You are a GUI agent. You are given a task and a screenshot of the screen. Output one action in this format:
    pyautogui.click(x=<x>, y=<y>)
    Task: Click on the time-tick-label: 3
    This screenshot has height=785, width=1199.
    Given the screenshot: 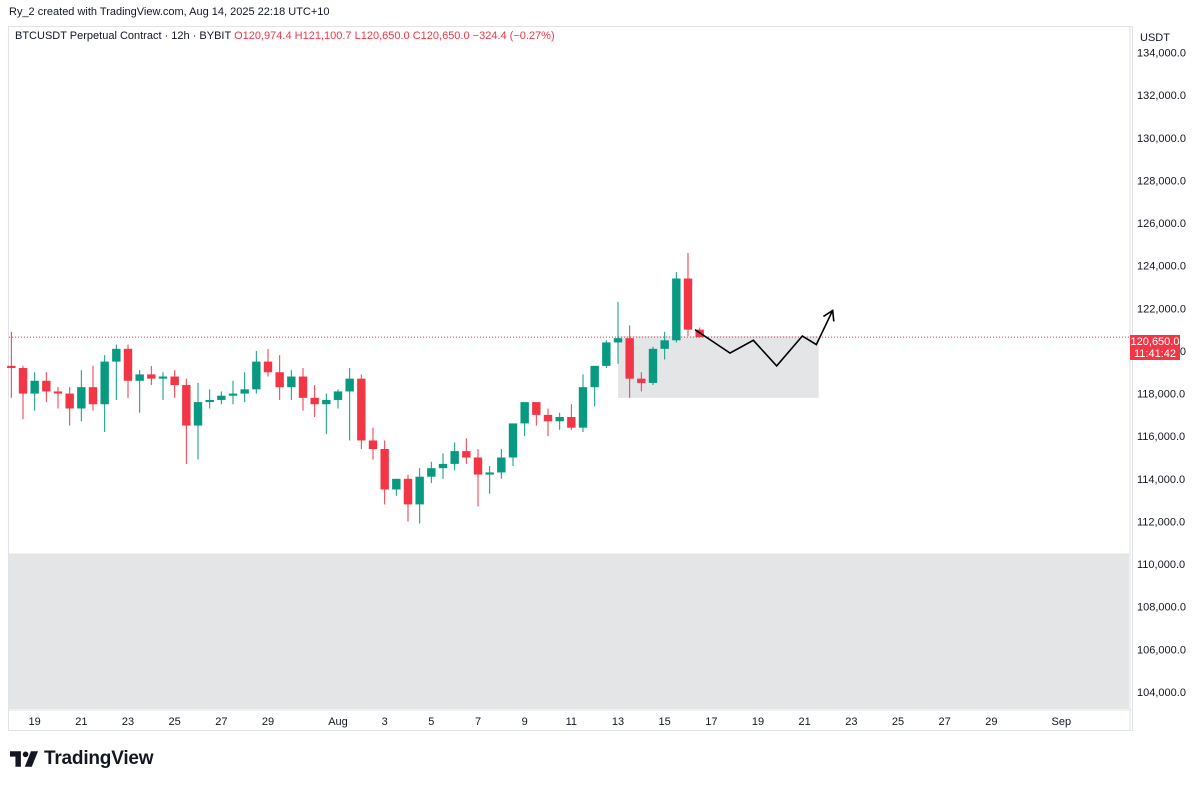 What is the action you would take?
    pyautogui.click(x=385, y=722)
    